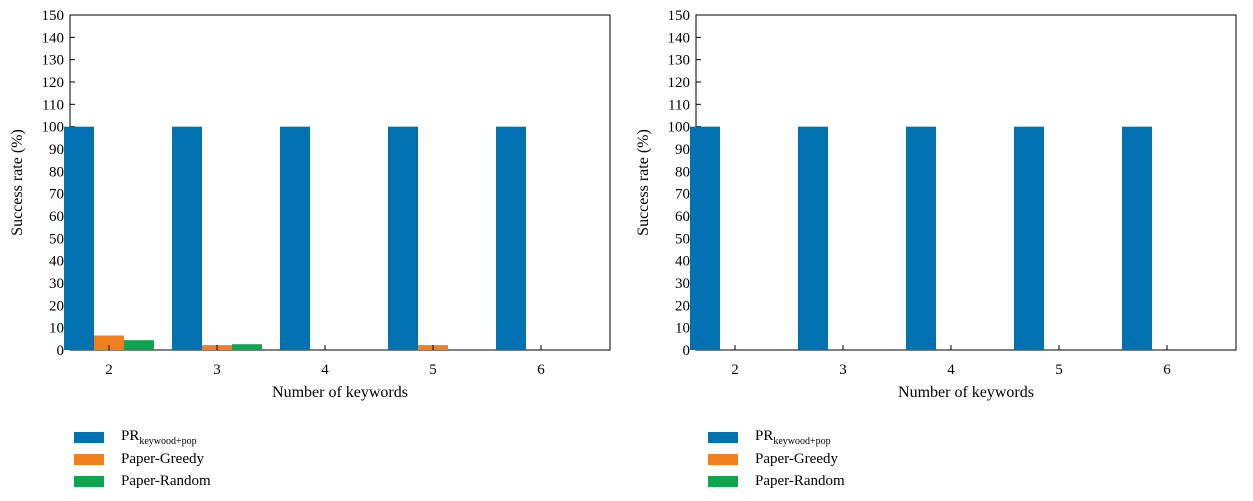 Image resolution: width=1253 pixels, height=501 pixels. I want to click on legend-left: PRkeywood+pop Paper-Greedy Paper-Random, so click(142, 459).